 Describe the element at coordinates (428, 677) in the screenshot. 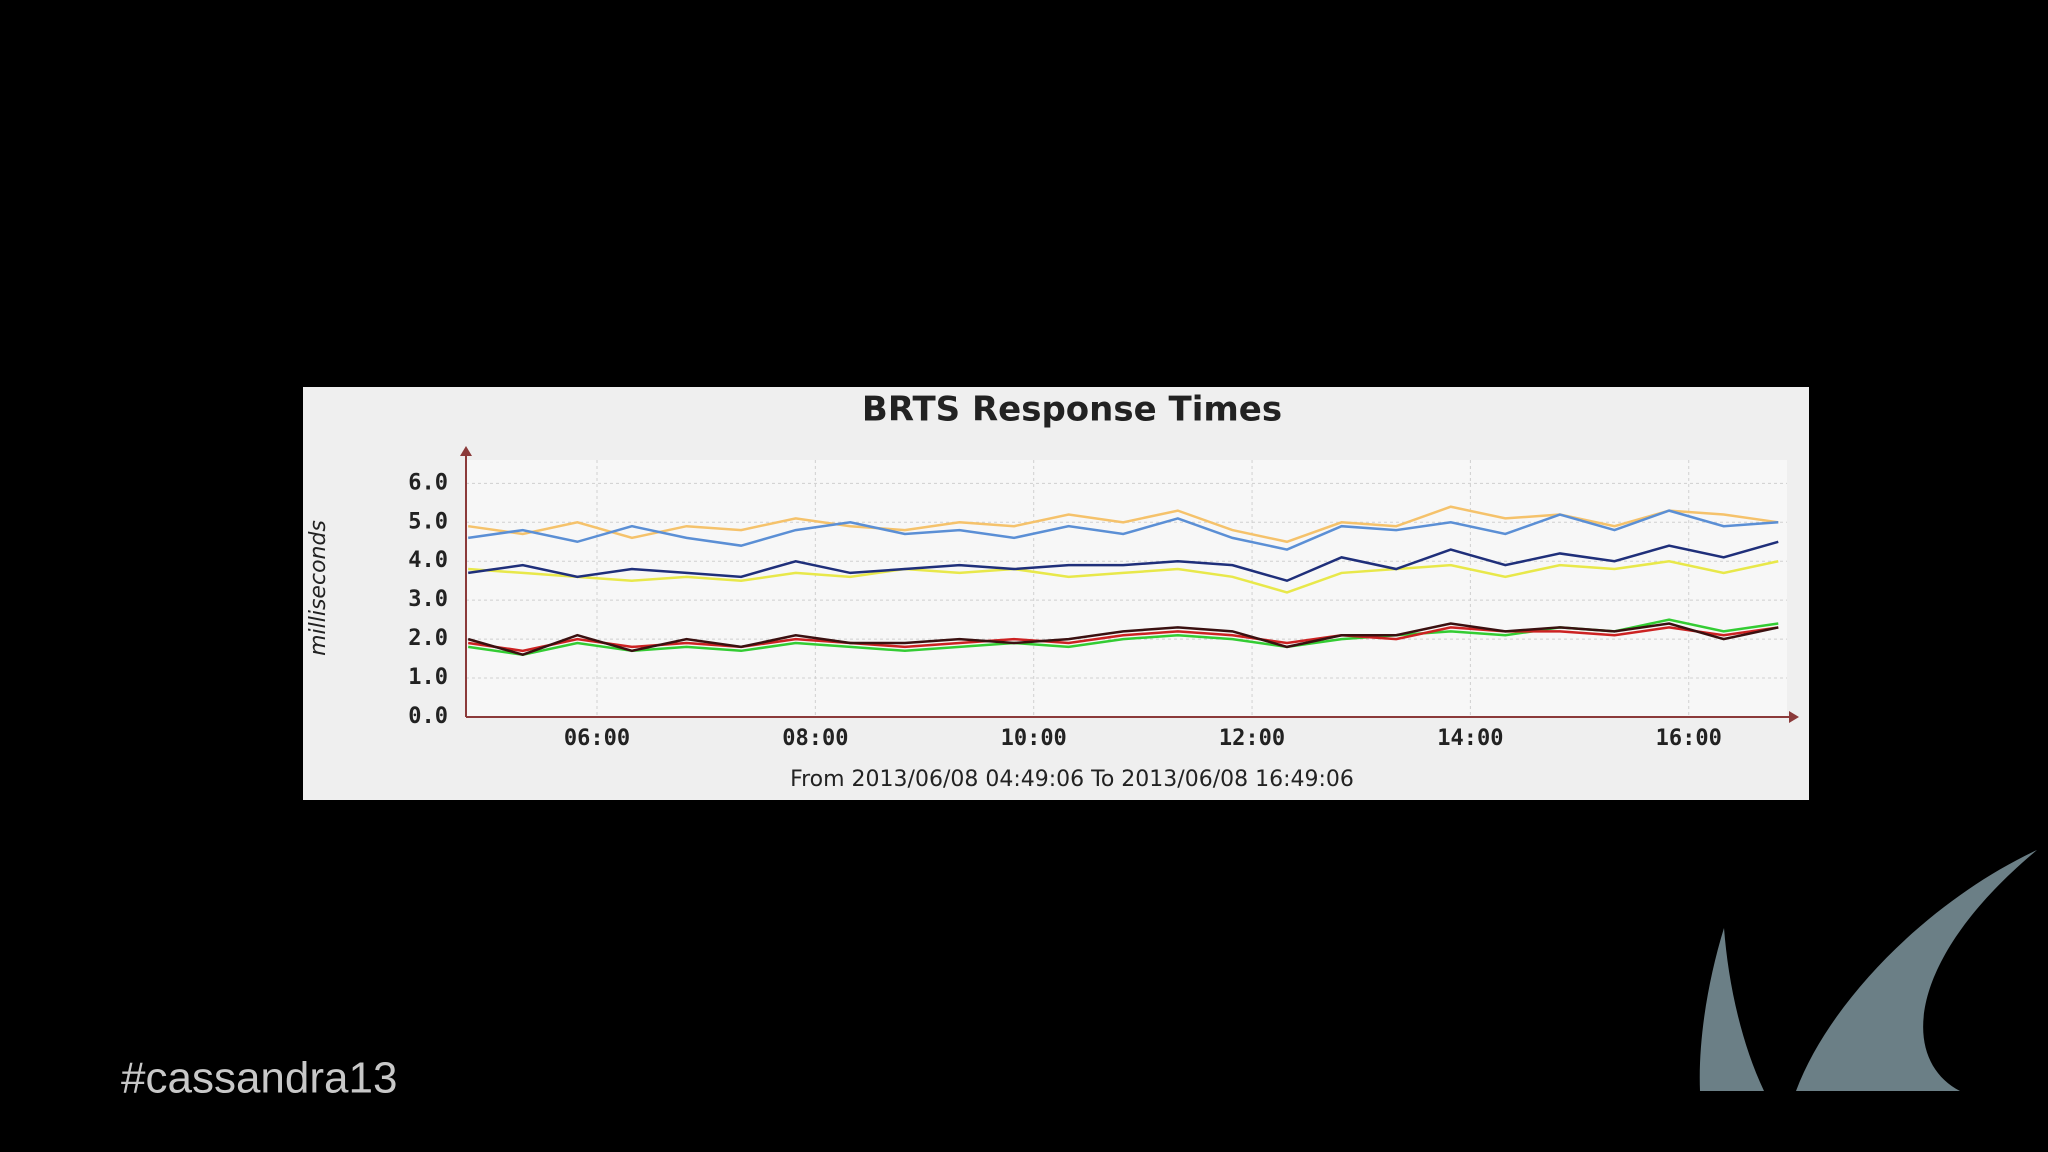

I see `y-tick-label: 1.0` at that location.